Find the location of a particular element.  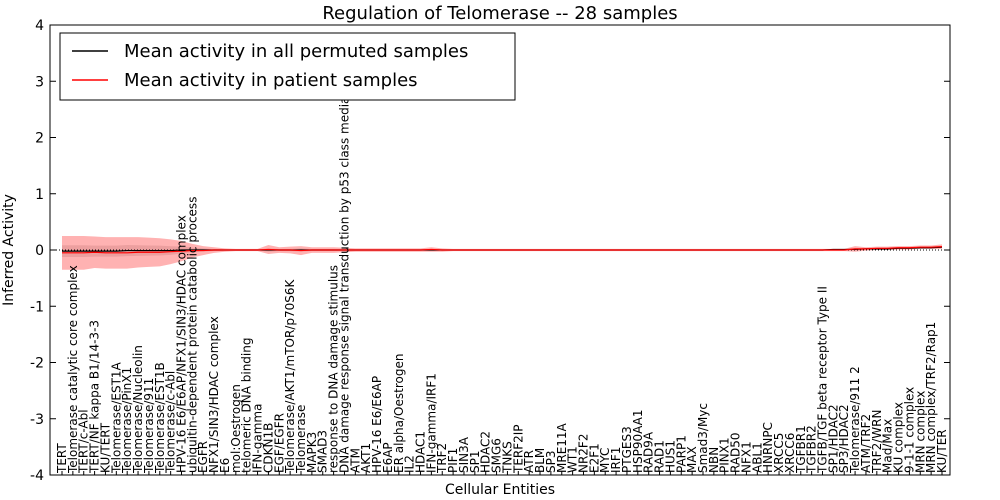

y-tick-label: 3 is located at coordinates (39, 82).